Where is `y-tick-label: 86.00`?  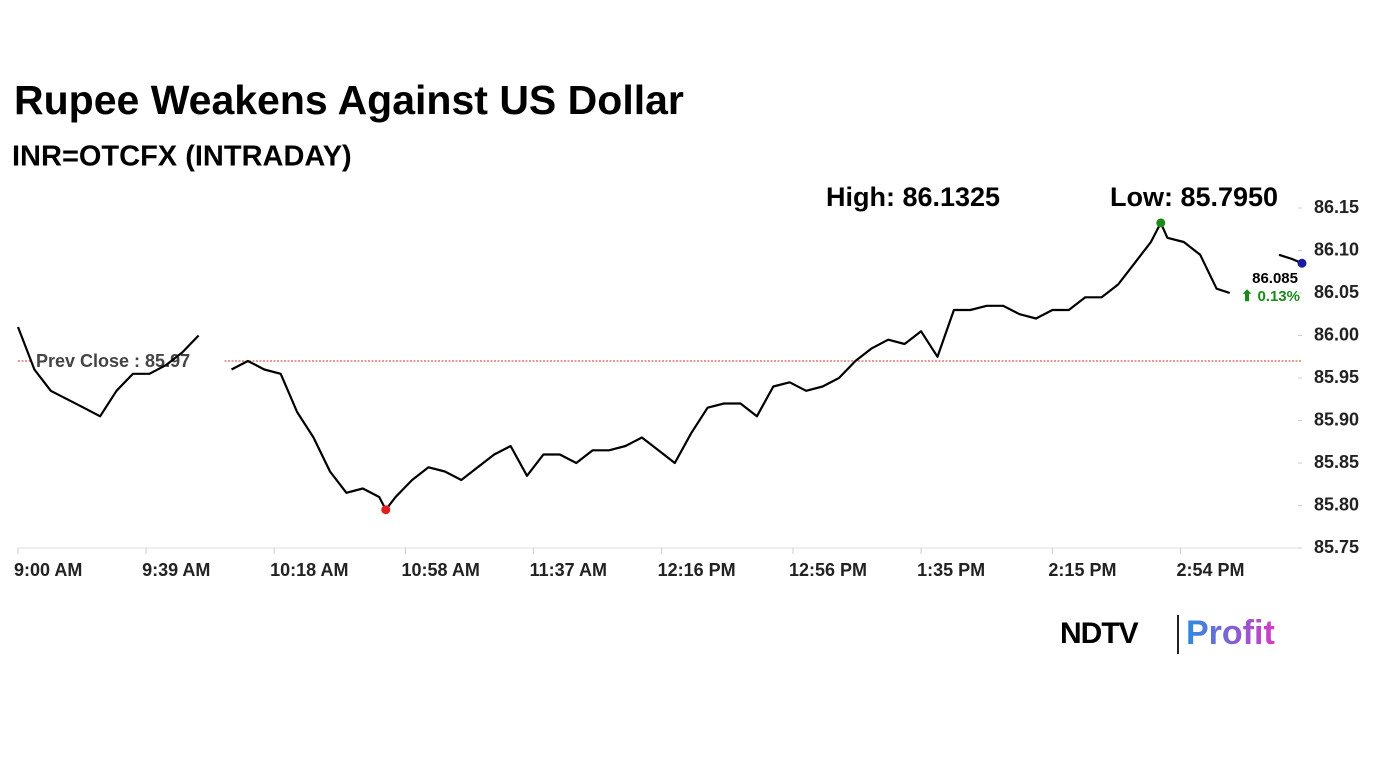
y-tick-label: 86.00 is located at coordinates (1336, 334).